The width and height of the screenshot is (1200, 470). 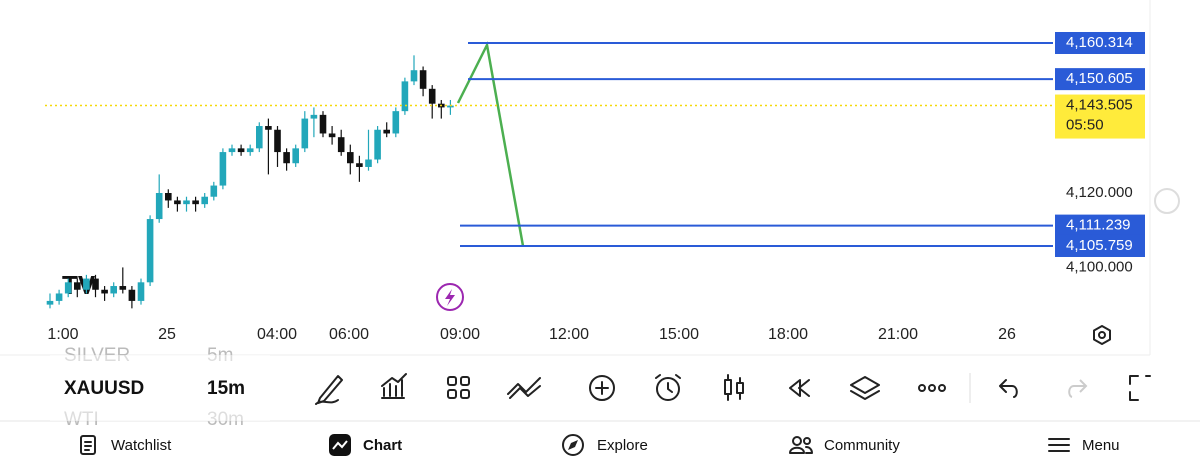 What do you see at coordinates (1085, 125) in the screenshot?
I see `countdown: 05:50` at bounding box center [1085, 125].